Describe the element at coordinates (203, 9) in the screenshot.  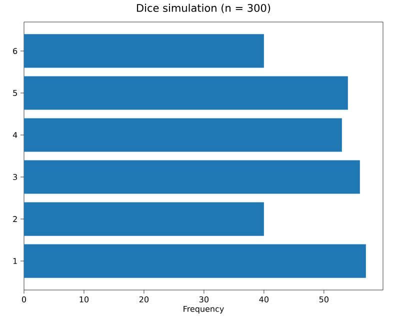
I see `chart-title: Dice simulation (n = 300)` at that location.